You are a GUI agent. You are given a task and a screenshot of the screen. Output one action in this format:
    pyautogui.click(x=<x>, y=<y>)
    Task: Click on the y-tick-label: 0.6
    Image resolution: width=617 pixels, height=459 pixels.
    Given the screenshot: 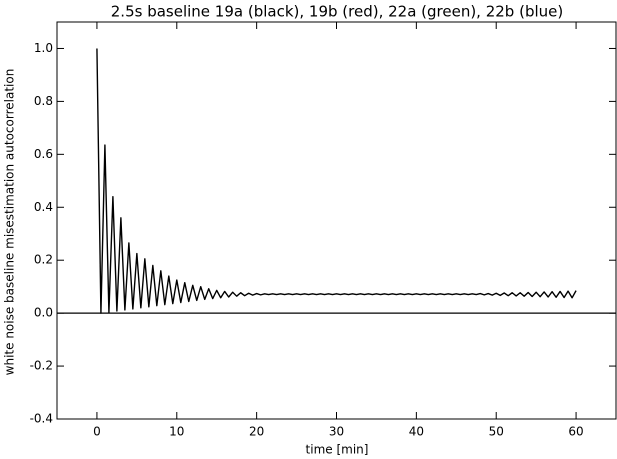 What is the action you would take?
    pyautogui.click(x=43, y=154)
    